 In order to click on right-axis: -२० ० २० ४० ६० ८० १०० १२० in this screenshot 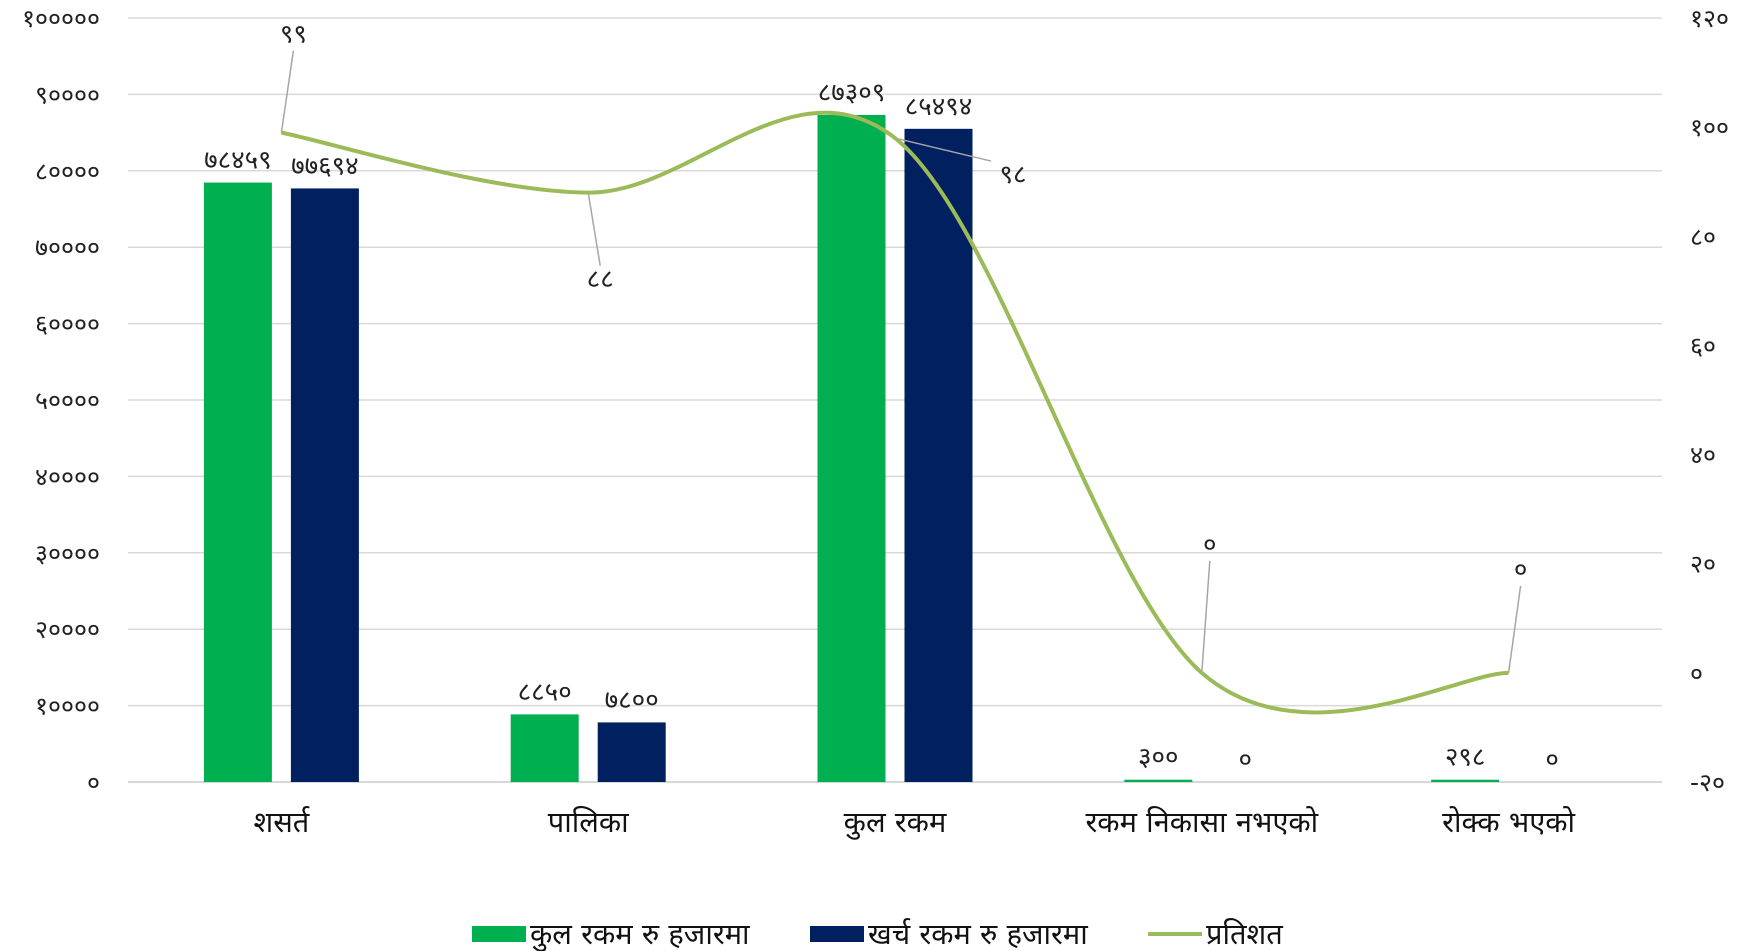, I will do `click(1709, 400)`.